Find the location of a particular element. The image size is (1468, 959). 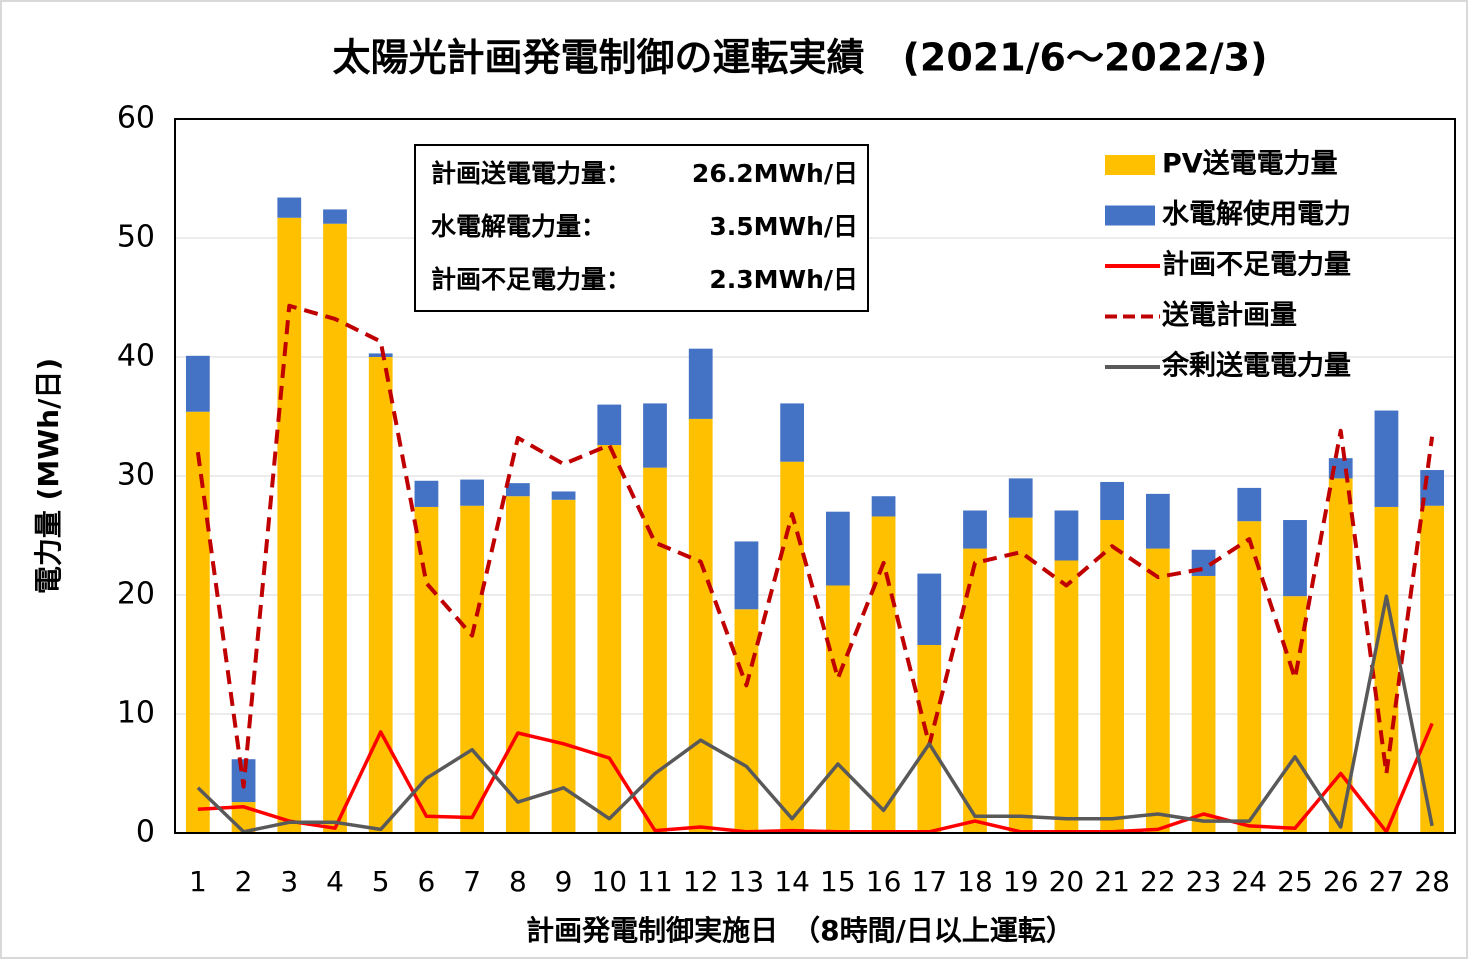

chart-title: 太陽光計画発電制御の運転実績 (2021/6～2022/3) is located at coordinates (800, 58).